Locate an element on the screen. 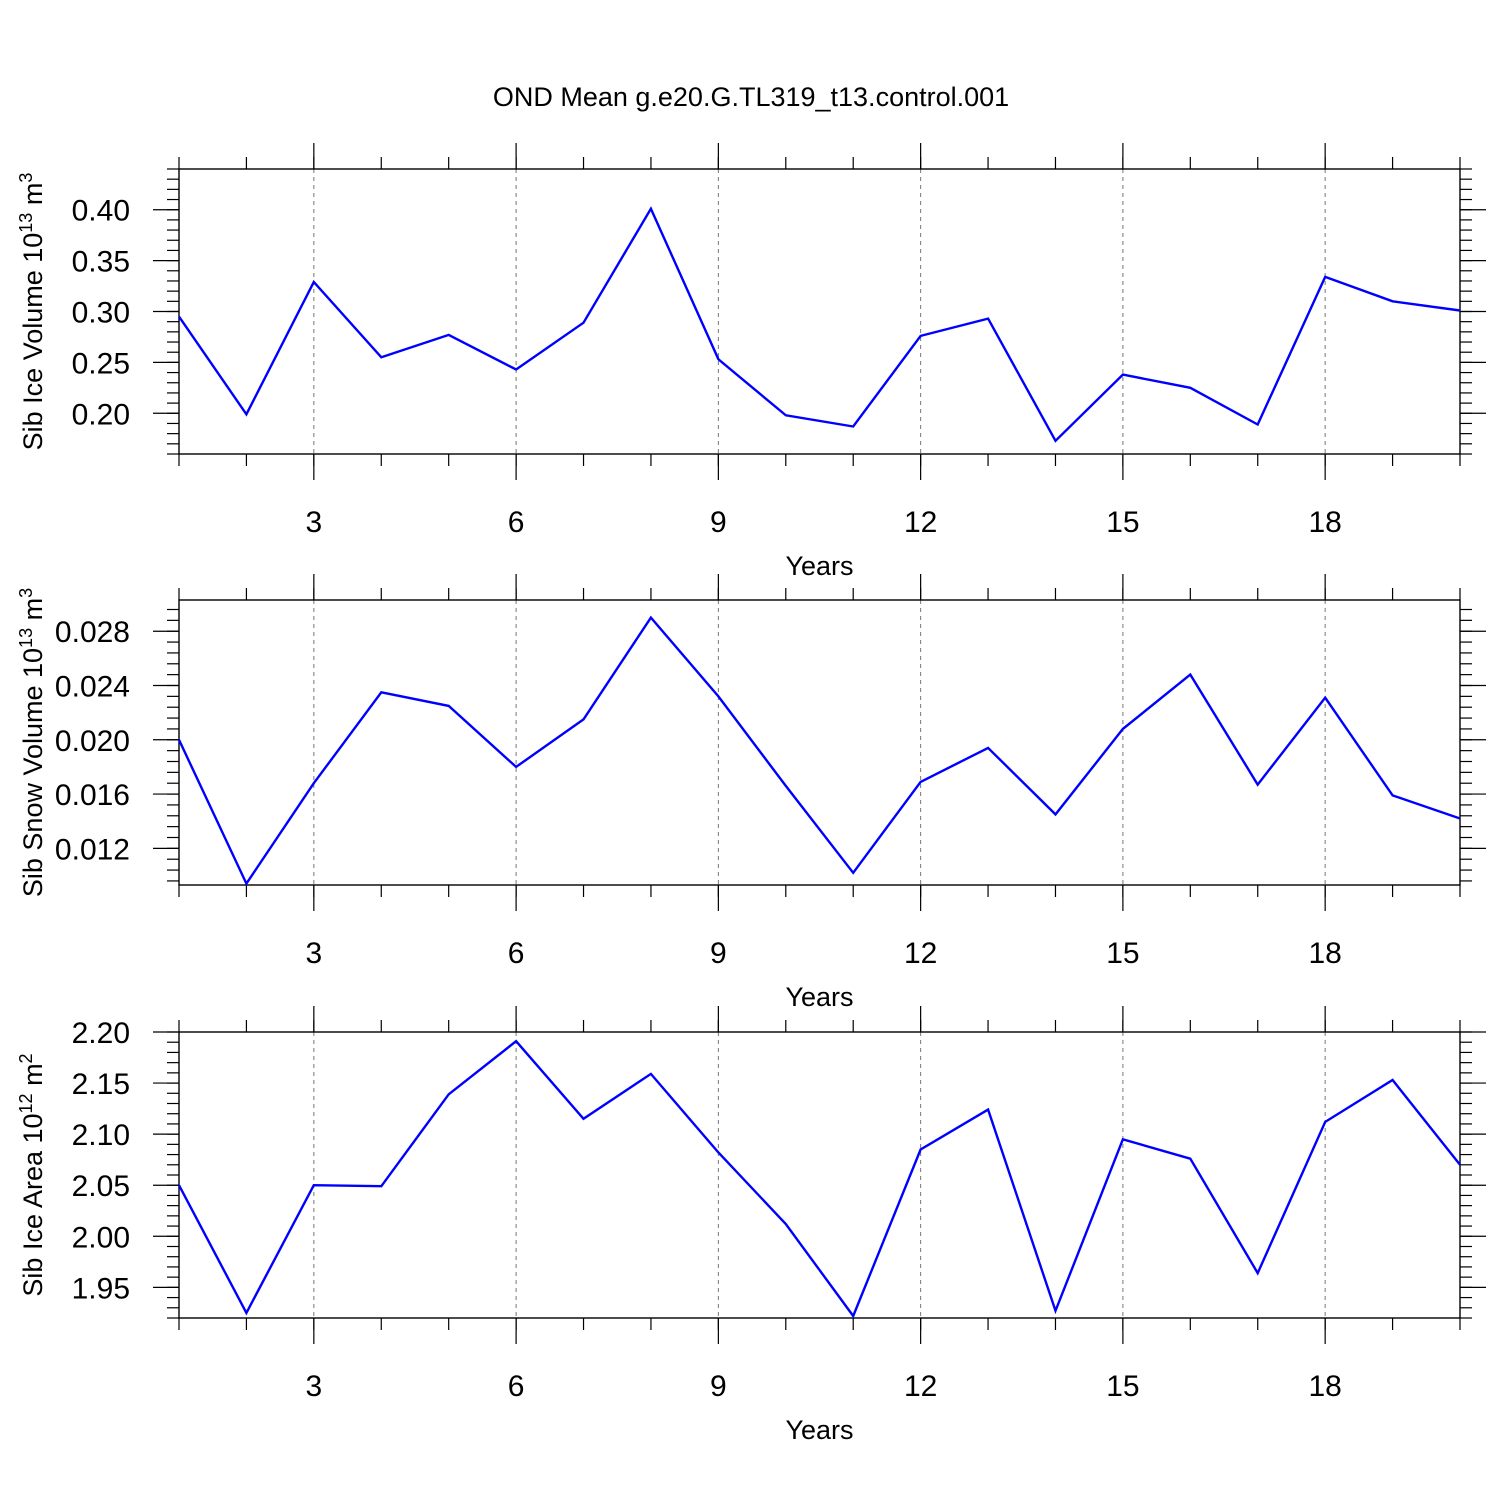 The height and width of the screenshot is (1500, 1500). figure-title: OND Mean g.e20.G.TL319_t13.control.001 is located at coordinates (751, 97).